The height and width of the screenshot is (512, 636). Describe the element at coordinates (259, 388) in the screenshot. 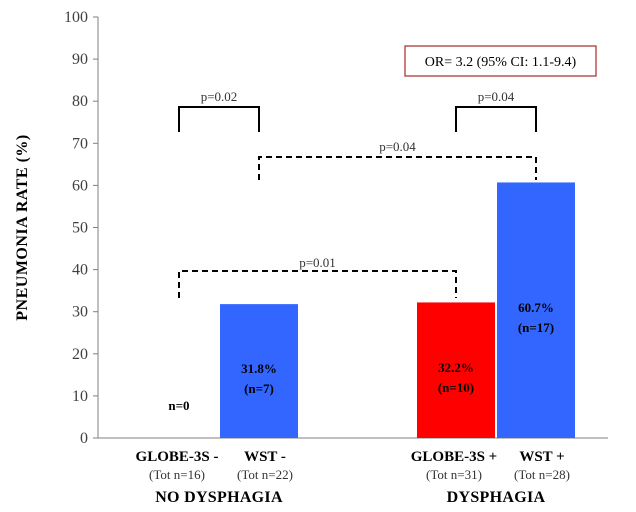

I see `bar-data-label: (n=7)` at that location.